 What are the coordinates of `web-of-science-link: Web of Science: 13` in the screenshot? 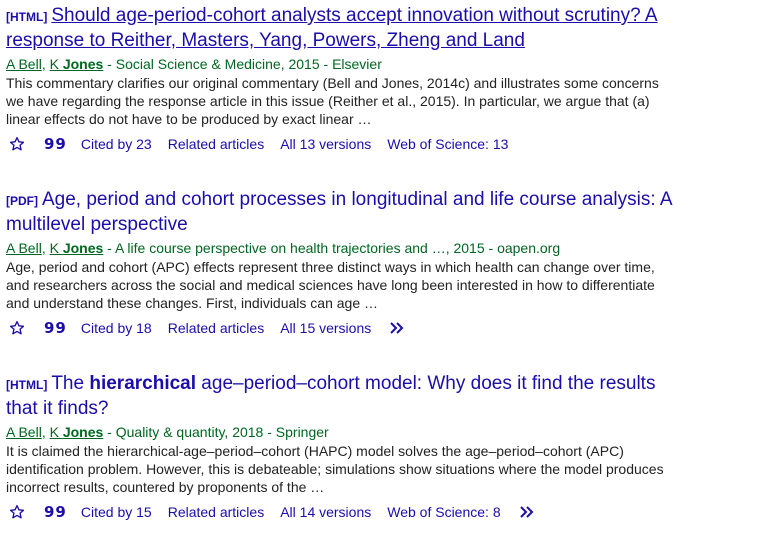 It's located at (448, 144).